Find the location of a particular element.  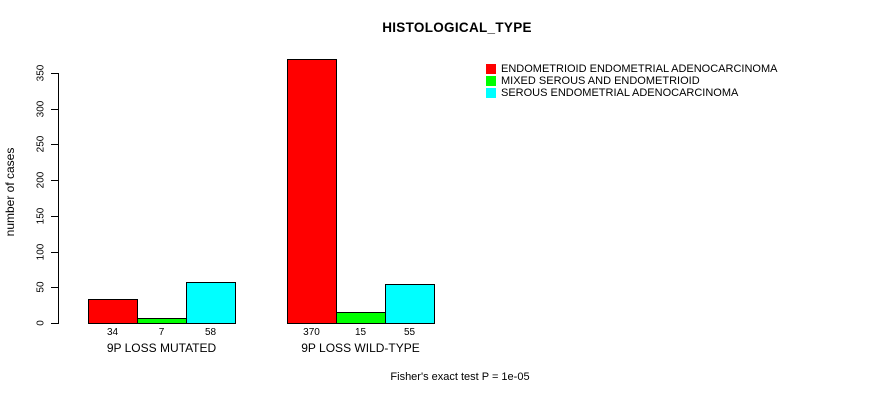

bar-value-label: 15 is located at coordinates (360, 332).